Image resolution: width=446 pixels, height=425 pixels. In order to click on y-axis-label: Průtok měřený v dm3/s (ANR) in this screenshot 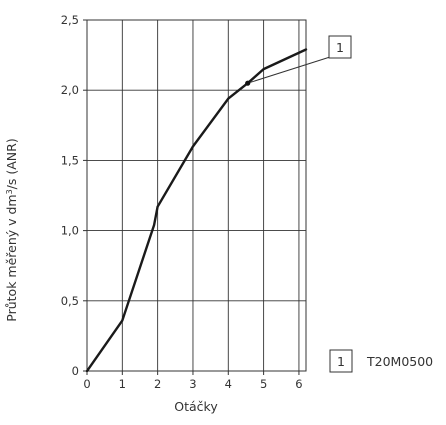, I will do `click(11, 229)`.